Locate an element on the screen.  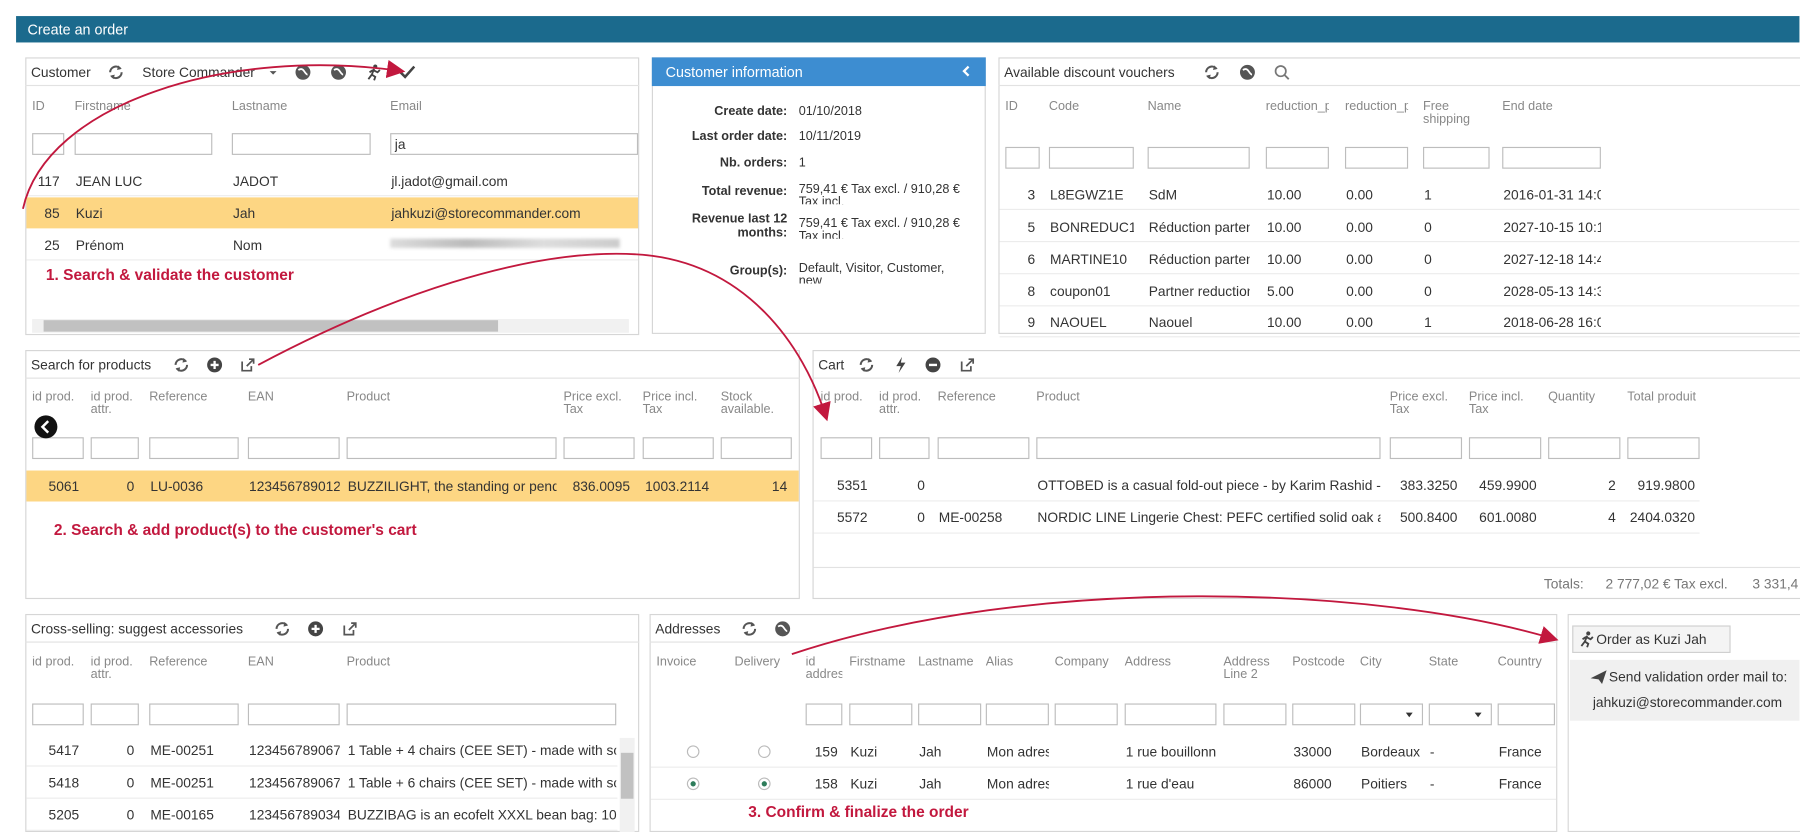
cell: 601.0080 is located at coordinates (1508, 517).